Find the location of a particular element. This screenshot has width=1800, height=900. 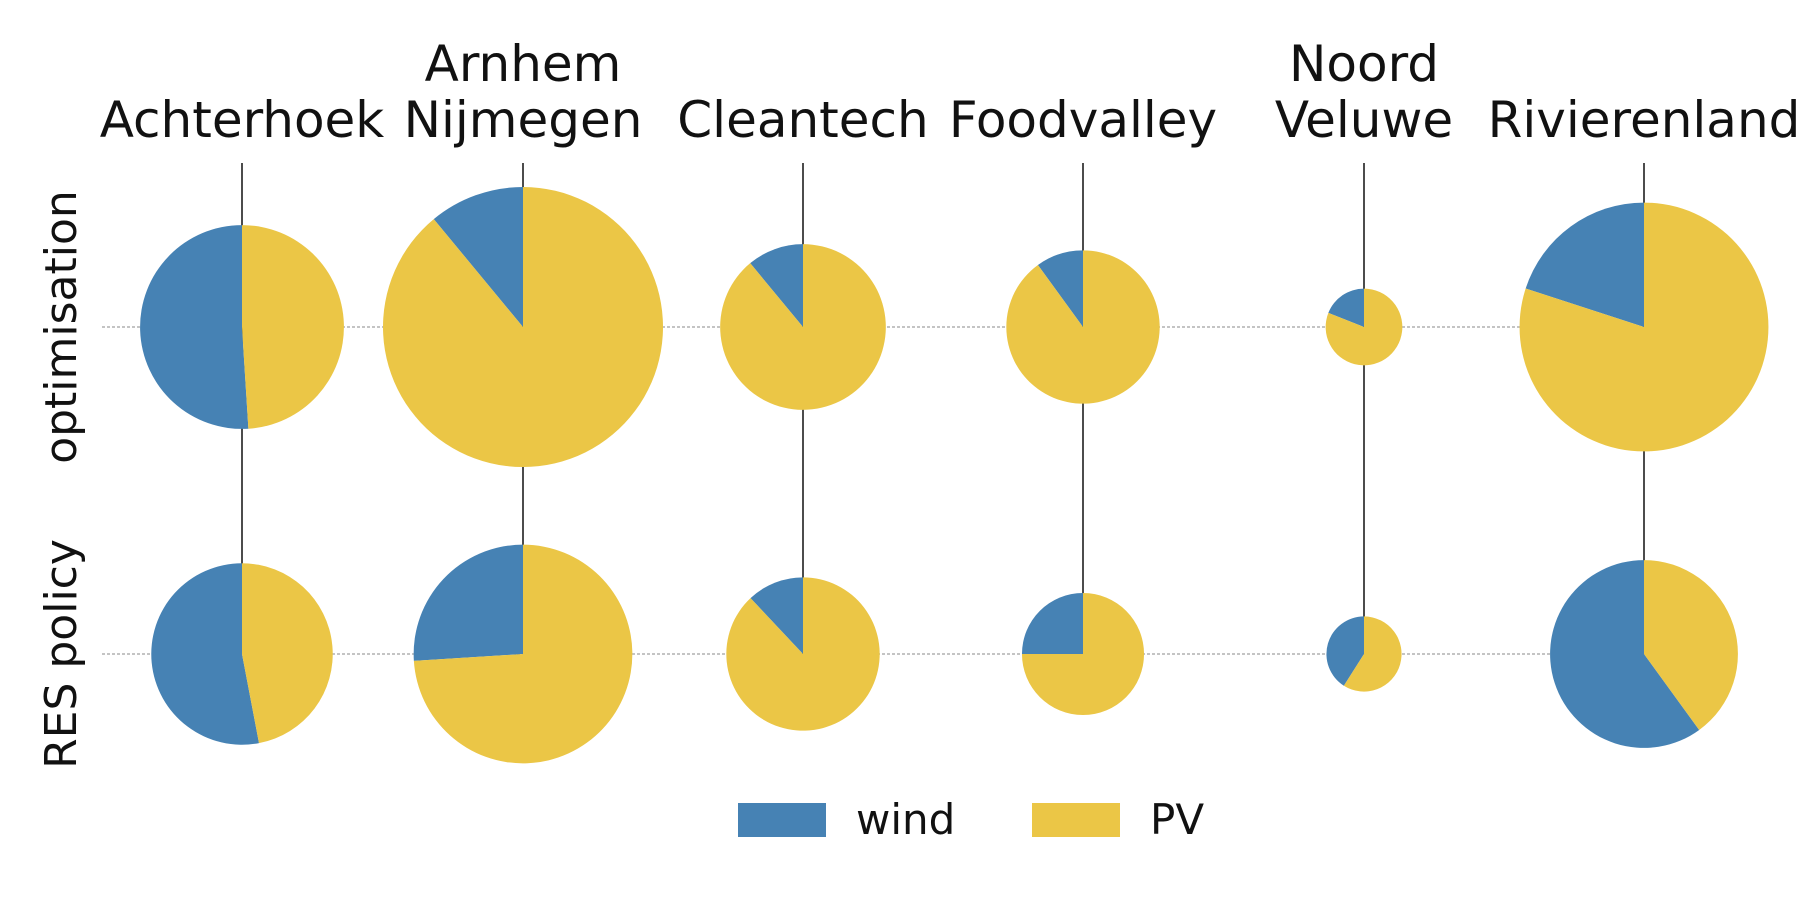

pie-slice-pv-noord-veluwe-res-policy is located at coordinates (1372, 654).